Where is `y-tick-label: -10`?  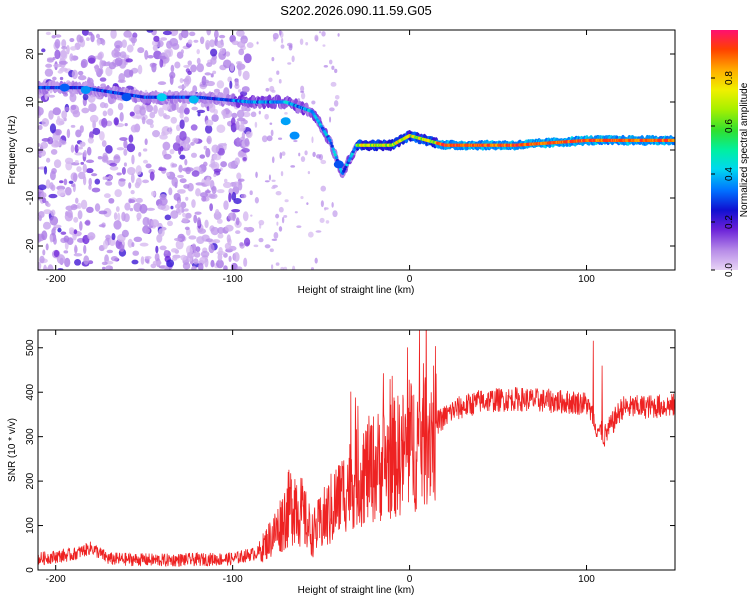
y-tick-label: -10 is located at coordinates (30, 197).